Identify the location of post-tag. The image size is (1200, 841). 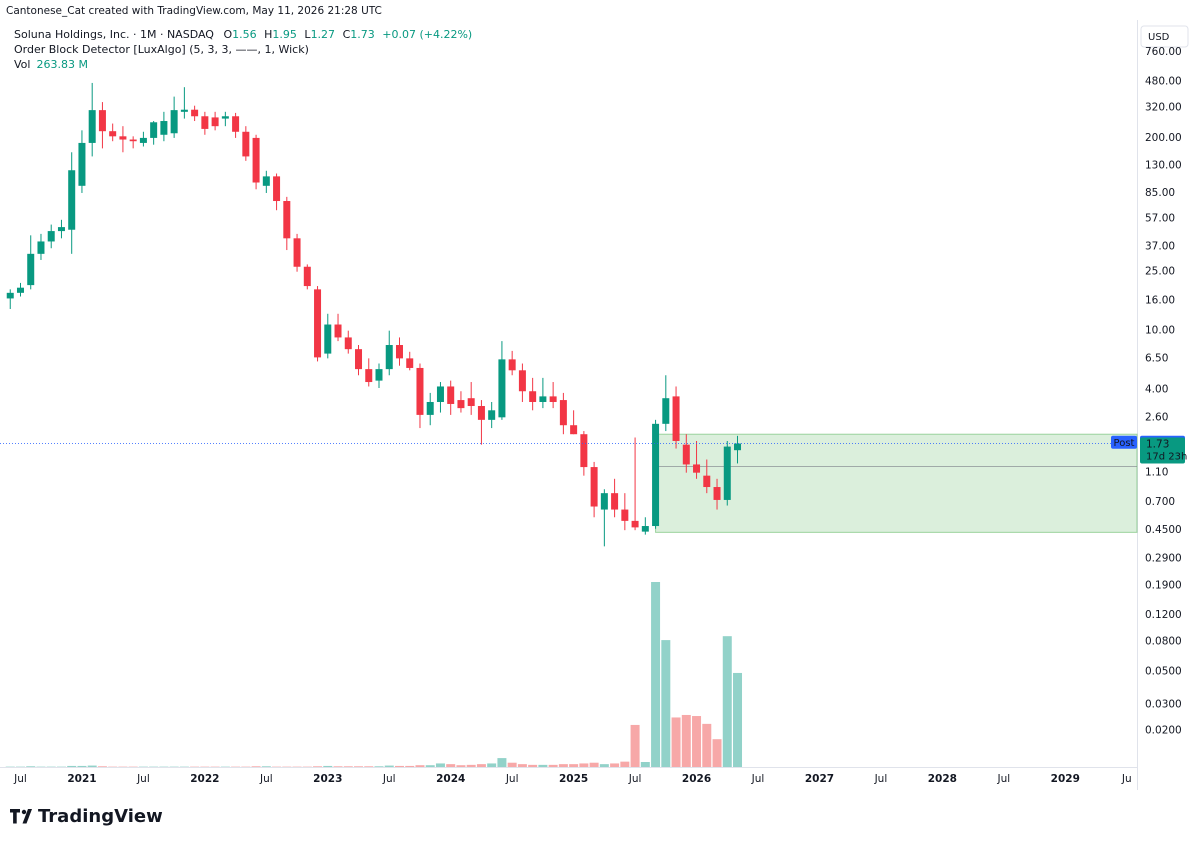
(1124, 442).